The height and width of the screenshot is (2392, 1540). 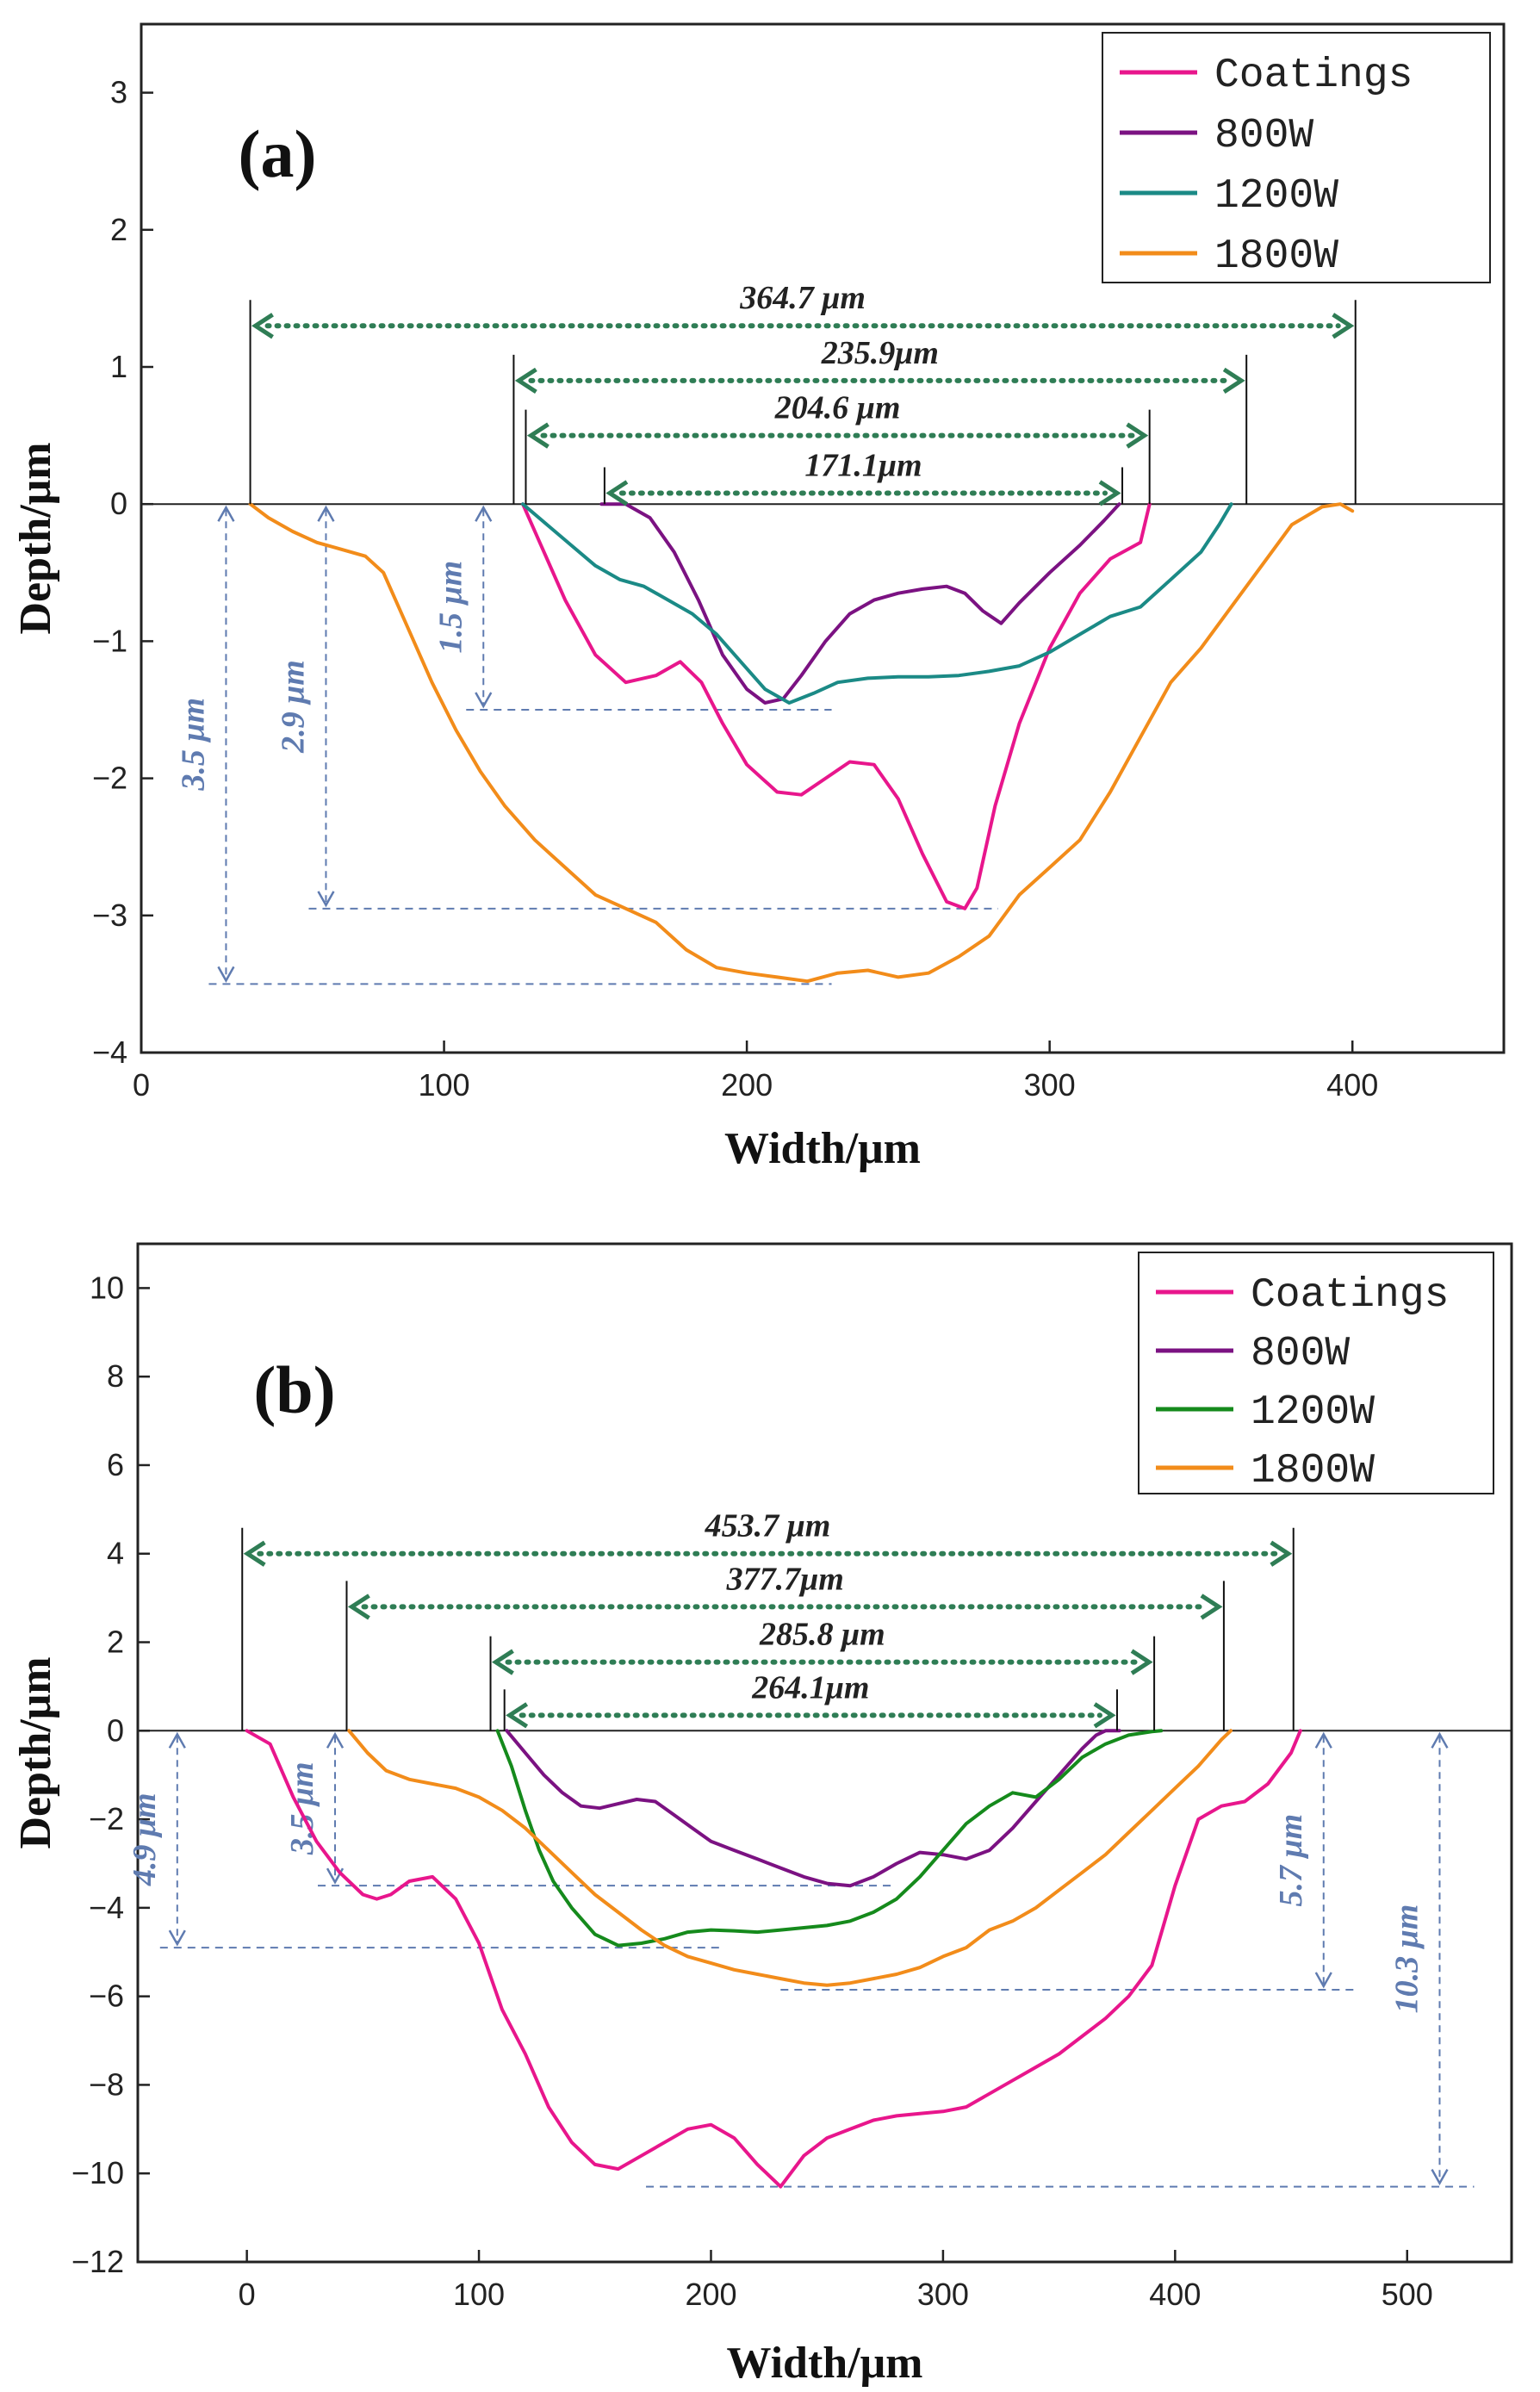 I want to click on y-tick-label: −6, so click(x=107, y=1996).